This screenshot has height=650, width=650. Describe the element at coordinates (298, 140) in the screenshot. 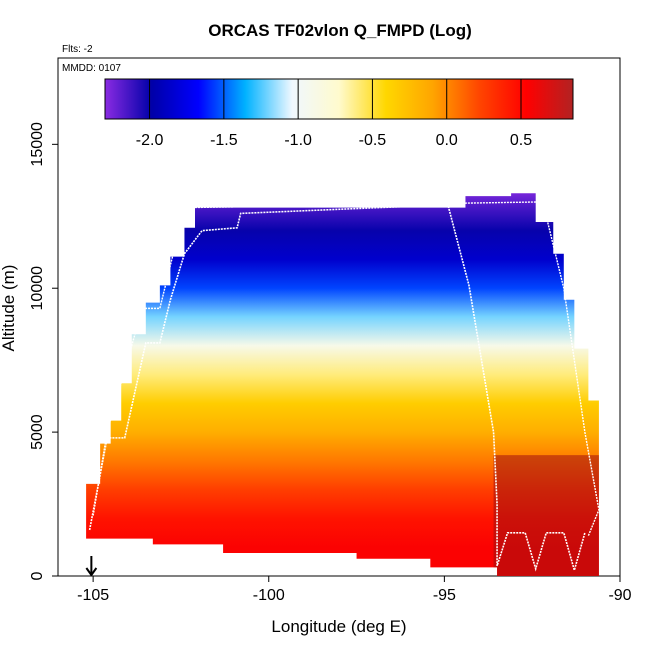

I see `colorbar-tick-label: -1.0` at that location.